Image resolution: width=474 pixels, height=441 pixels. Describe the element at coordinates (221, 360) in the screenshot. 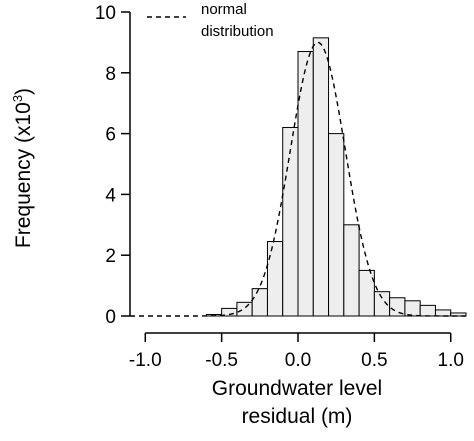

I see `x-tick-label: -0.5` at that location.